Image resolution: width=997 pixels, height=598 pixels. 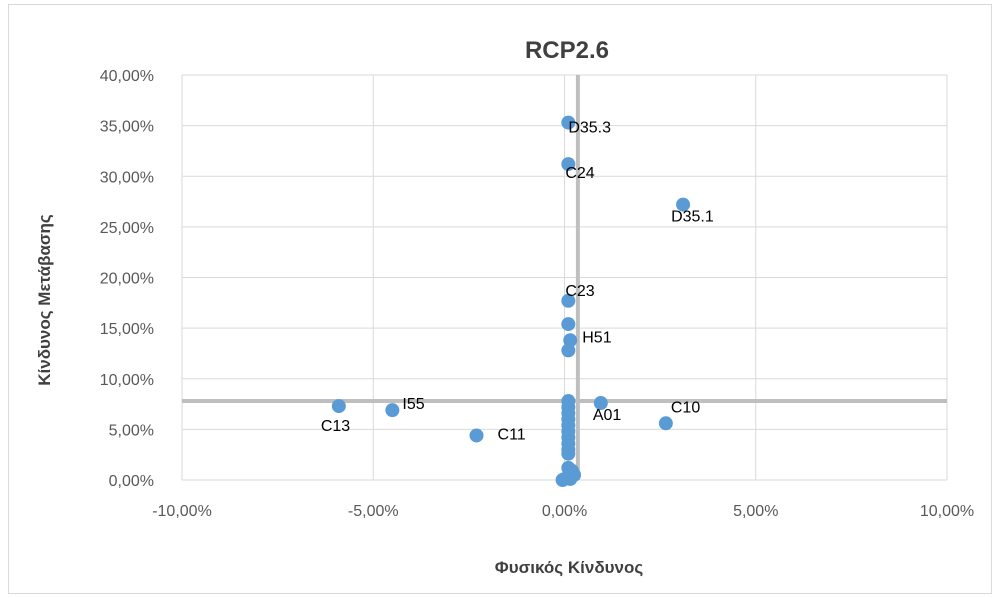 What do you see at coordinates (512, 434) in the screenshot?
I see `point-label: C11` at bounding box center [512, 434].